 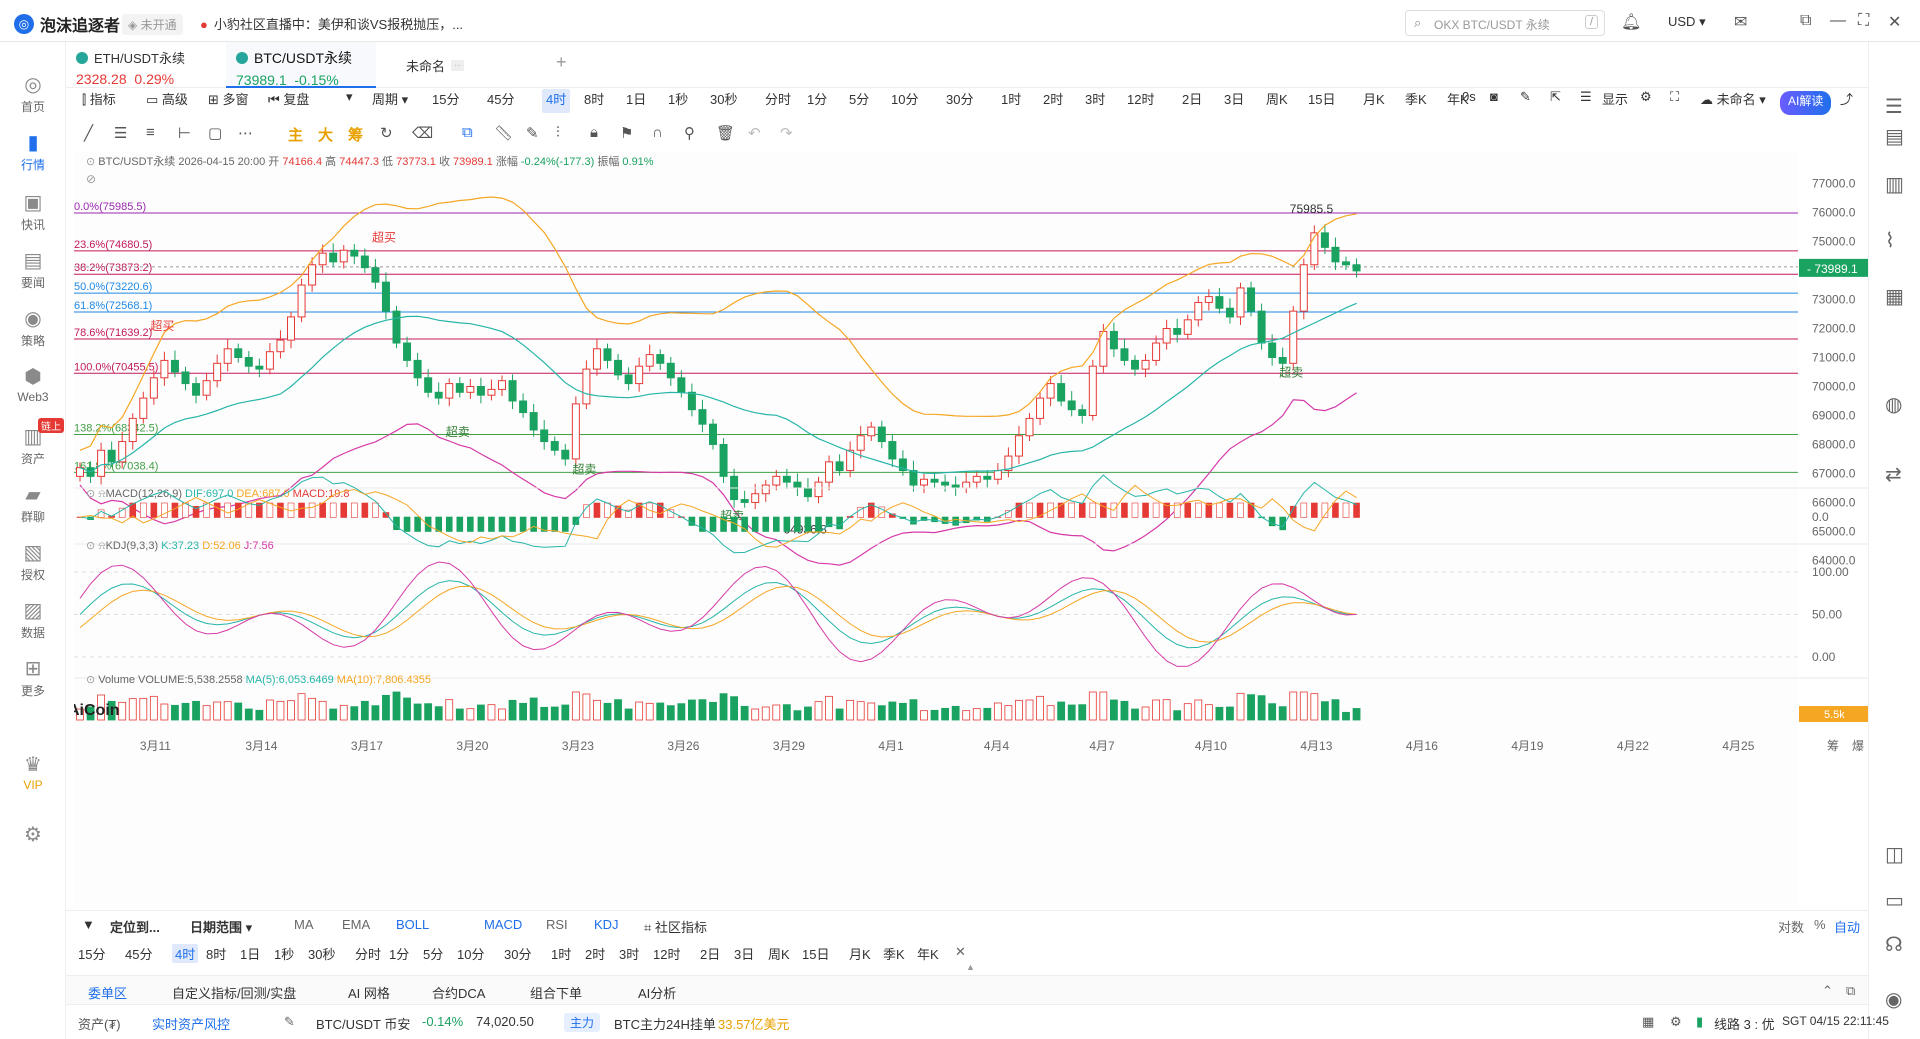 What do you see at coordinates (678, 99) in the screenshot?
I see `period-5: 1秒` at bounding box center [678, 99].